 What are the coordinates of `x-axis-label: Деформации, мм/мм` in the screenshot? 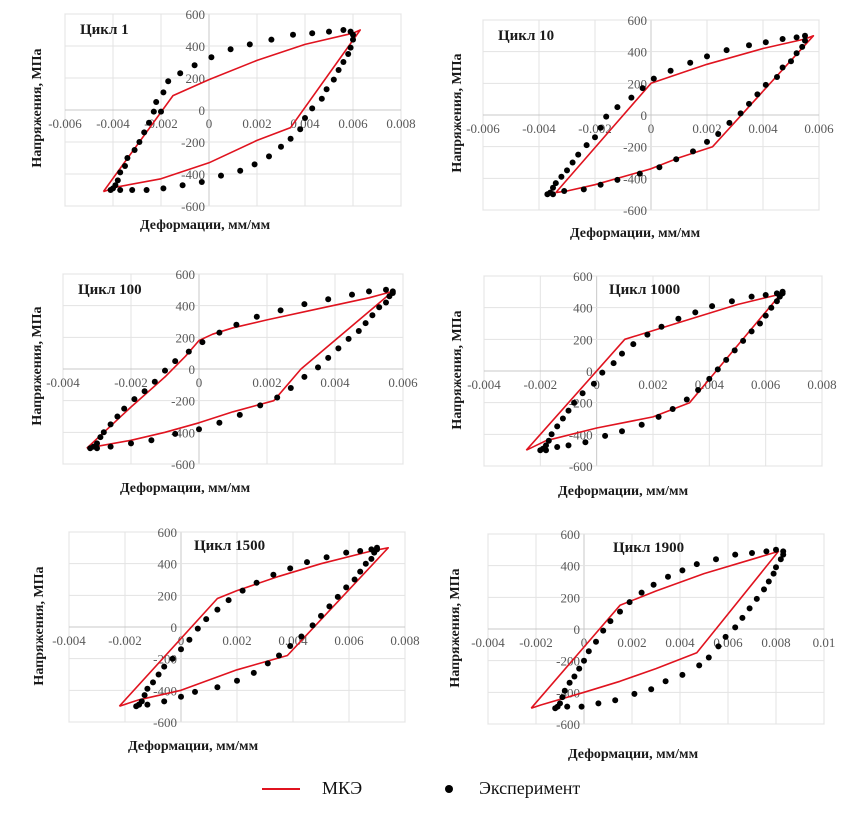 It's located at (185, 488).